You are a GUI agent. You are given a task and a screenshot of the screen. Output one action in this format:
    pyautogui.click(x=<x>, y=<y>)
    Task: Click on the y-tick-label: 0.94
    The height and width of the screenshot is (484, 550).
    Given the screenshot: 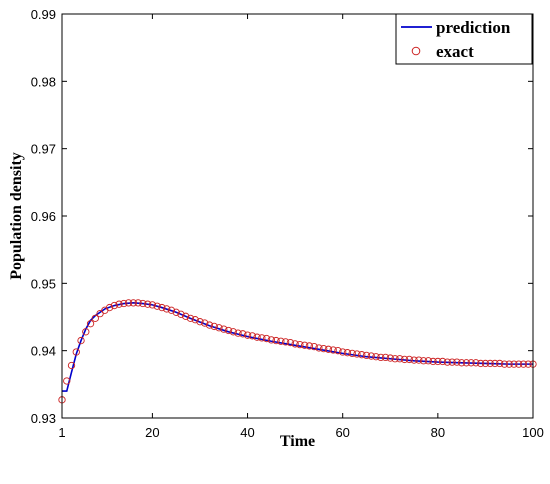 What is the action you would take?
    pyautogui.click(x=43, y=351)
    